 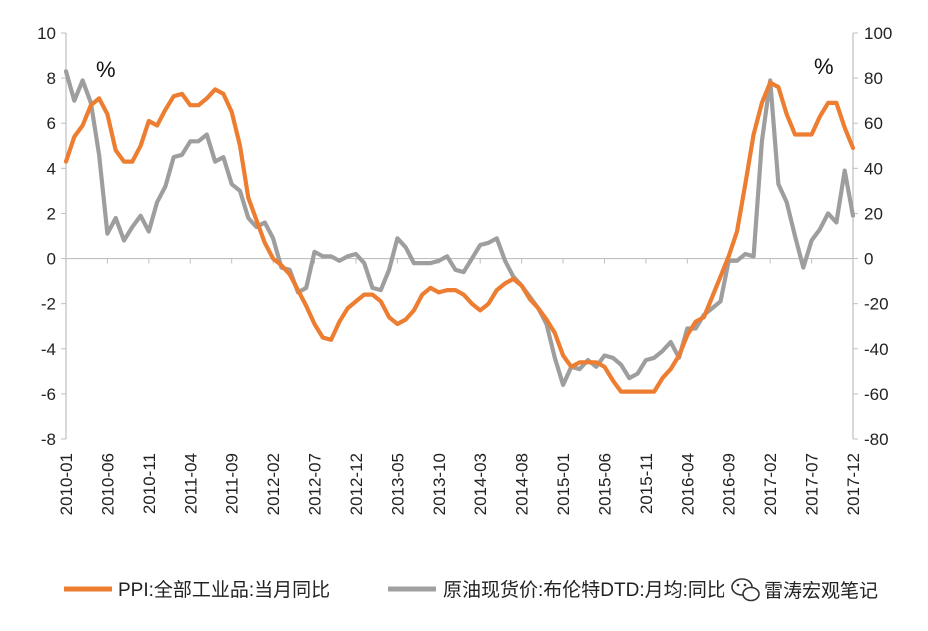 I want to click on left-tick-label: -2, so click(x=48, y=304).